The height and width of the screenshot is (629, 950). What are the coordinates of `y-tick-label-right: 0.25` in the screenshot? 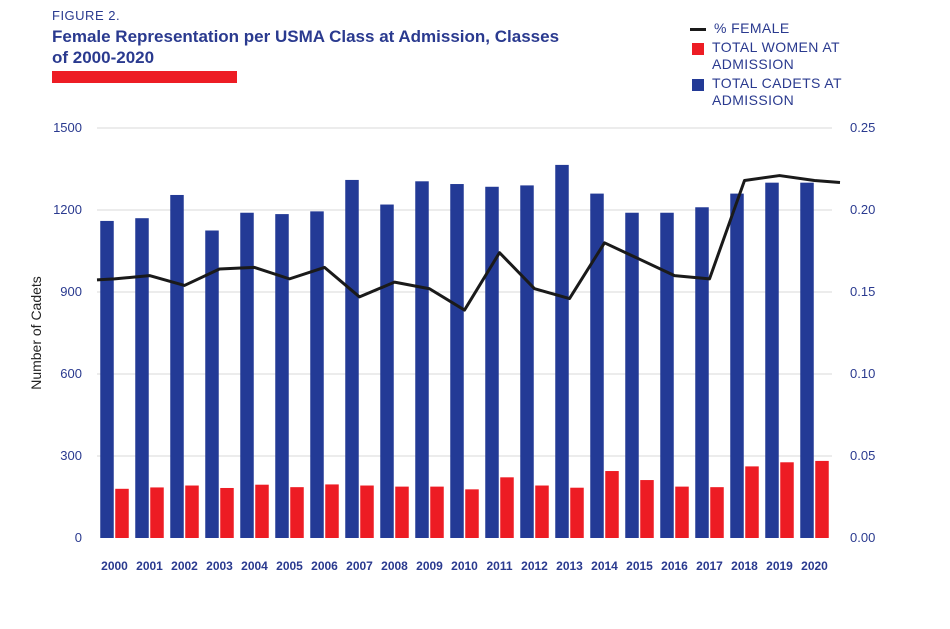 It's located at (862, 127).